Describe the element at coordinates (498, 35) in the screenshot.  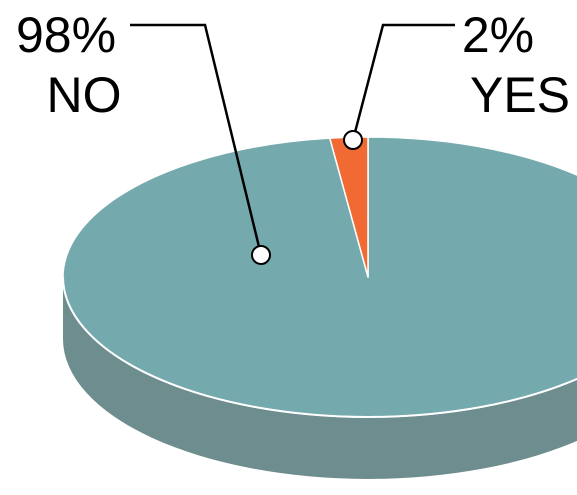
I see `slice-label-yes-percent: 2%` at that location.